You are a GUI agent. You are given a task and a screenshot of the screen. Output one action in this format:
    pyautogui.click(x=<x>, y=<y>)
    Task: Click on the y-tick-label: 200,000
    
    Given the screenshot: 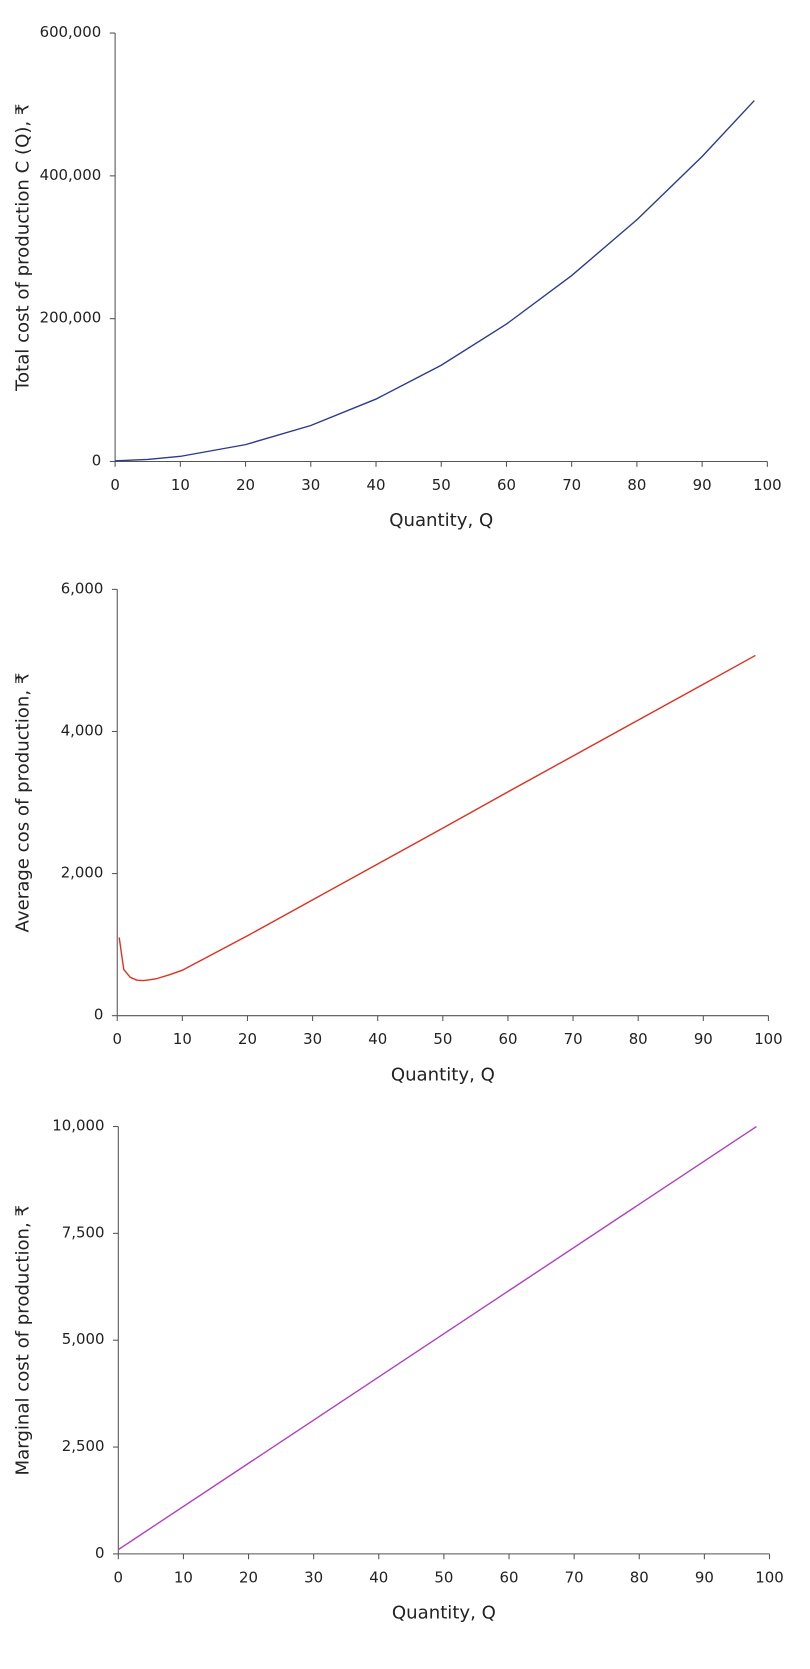 What is the action you would take?
    pyautogui.click(x=71, y=318)
    